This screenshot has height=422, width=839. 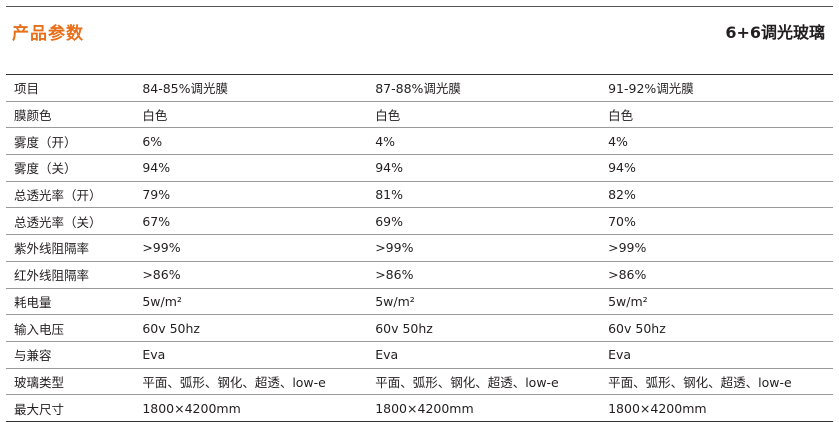 What do you see at coordinates (484, 221) in the screenshot?
I see `parameter-value: 69%` at bounding box center [484, 221].